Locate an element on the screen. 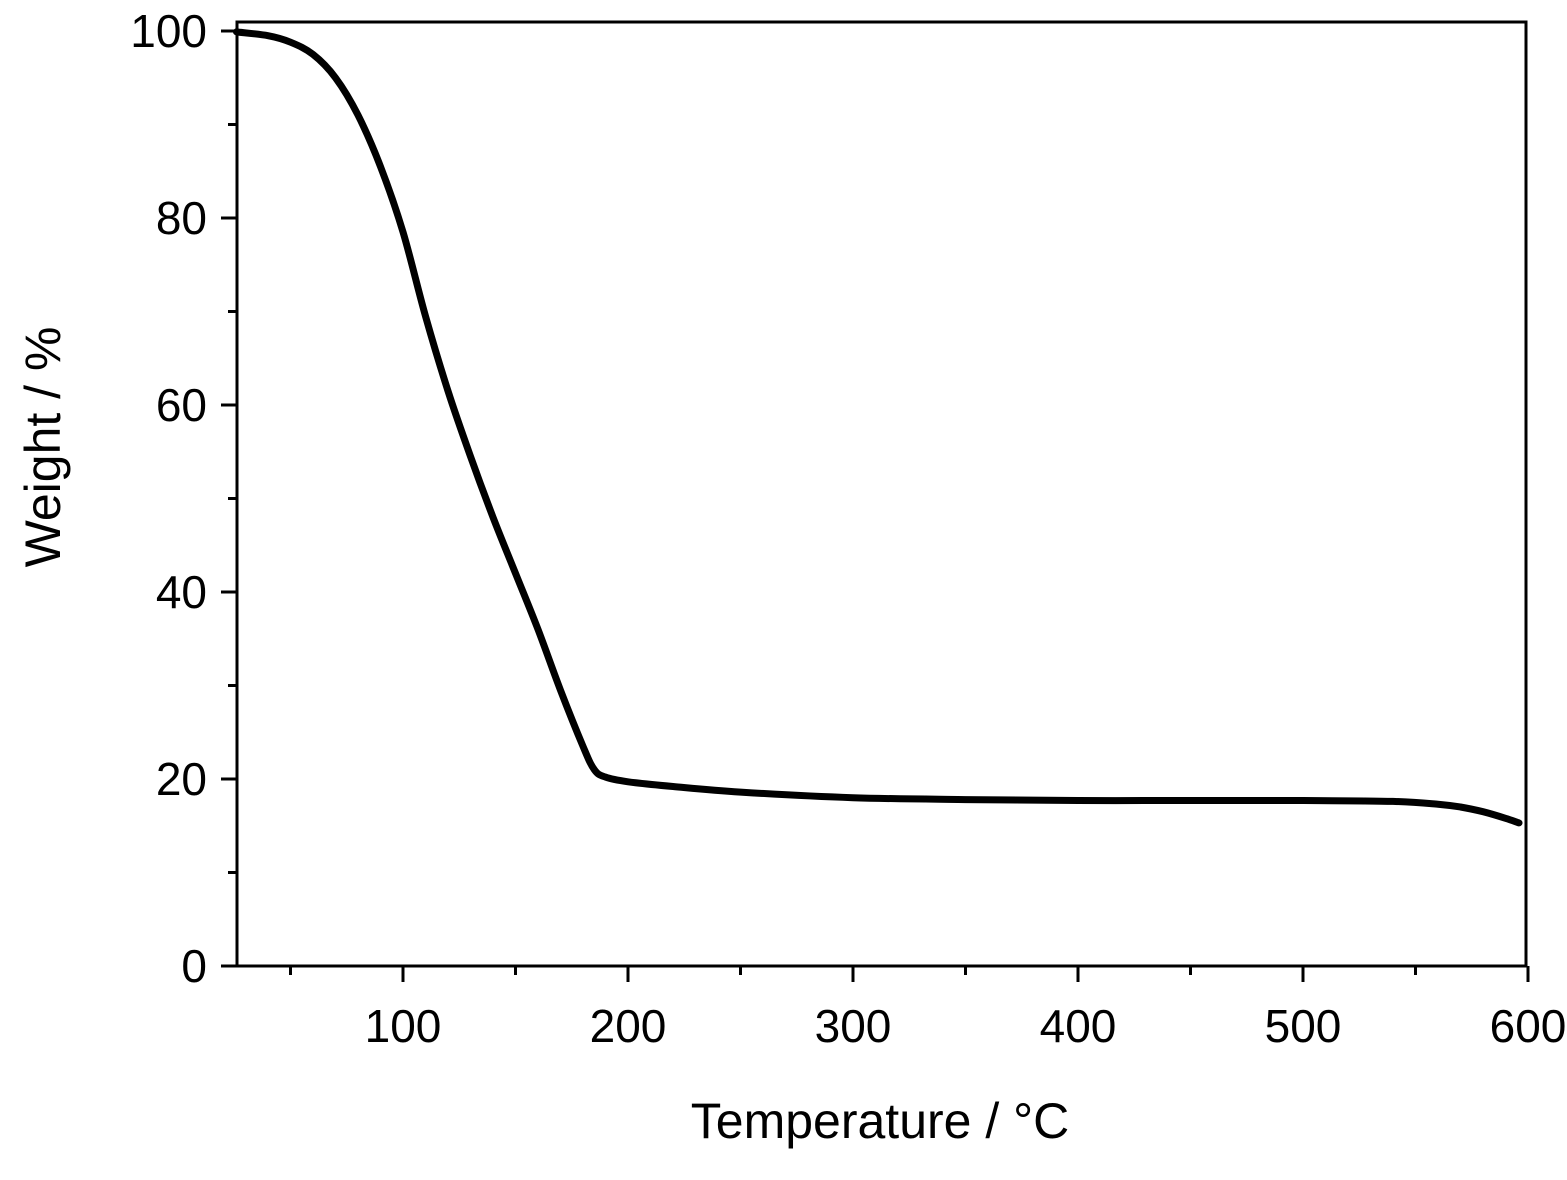  x-tick-label: 600 is located at coordinates (1528, 1026).